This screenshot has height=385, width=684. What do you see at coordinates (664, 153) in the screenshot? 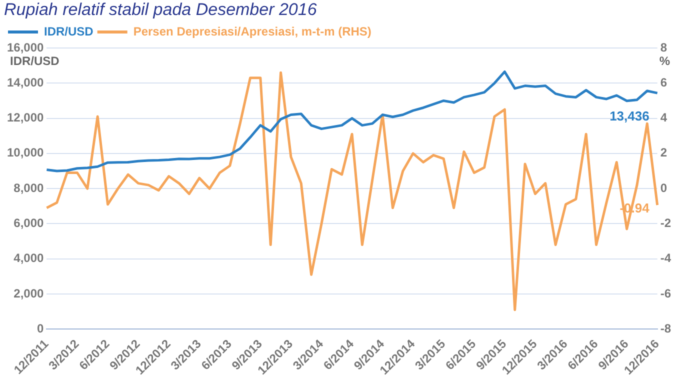
I see `y2-tick-label: 2` at bounding box center [664, 153].